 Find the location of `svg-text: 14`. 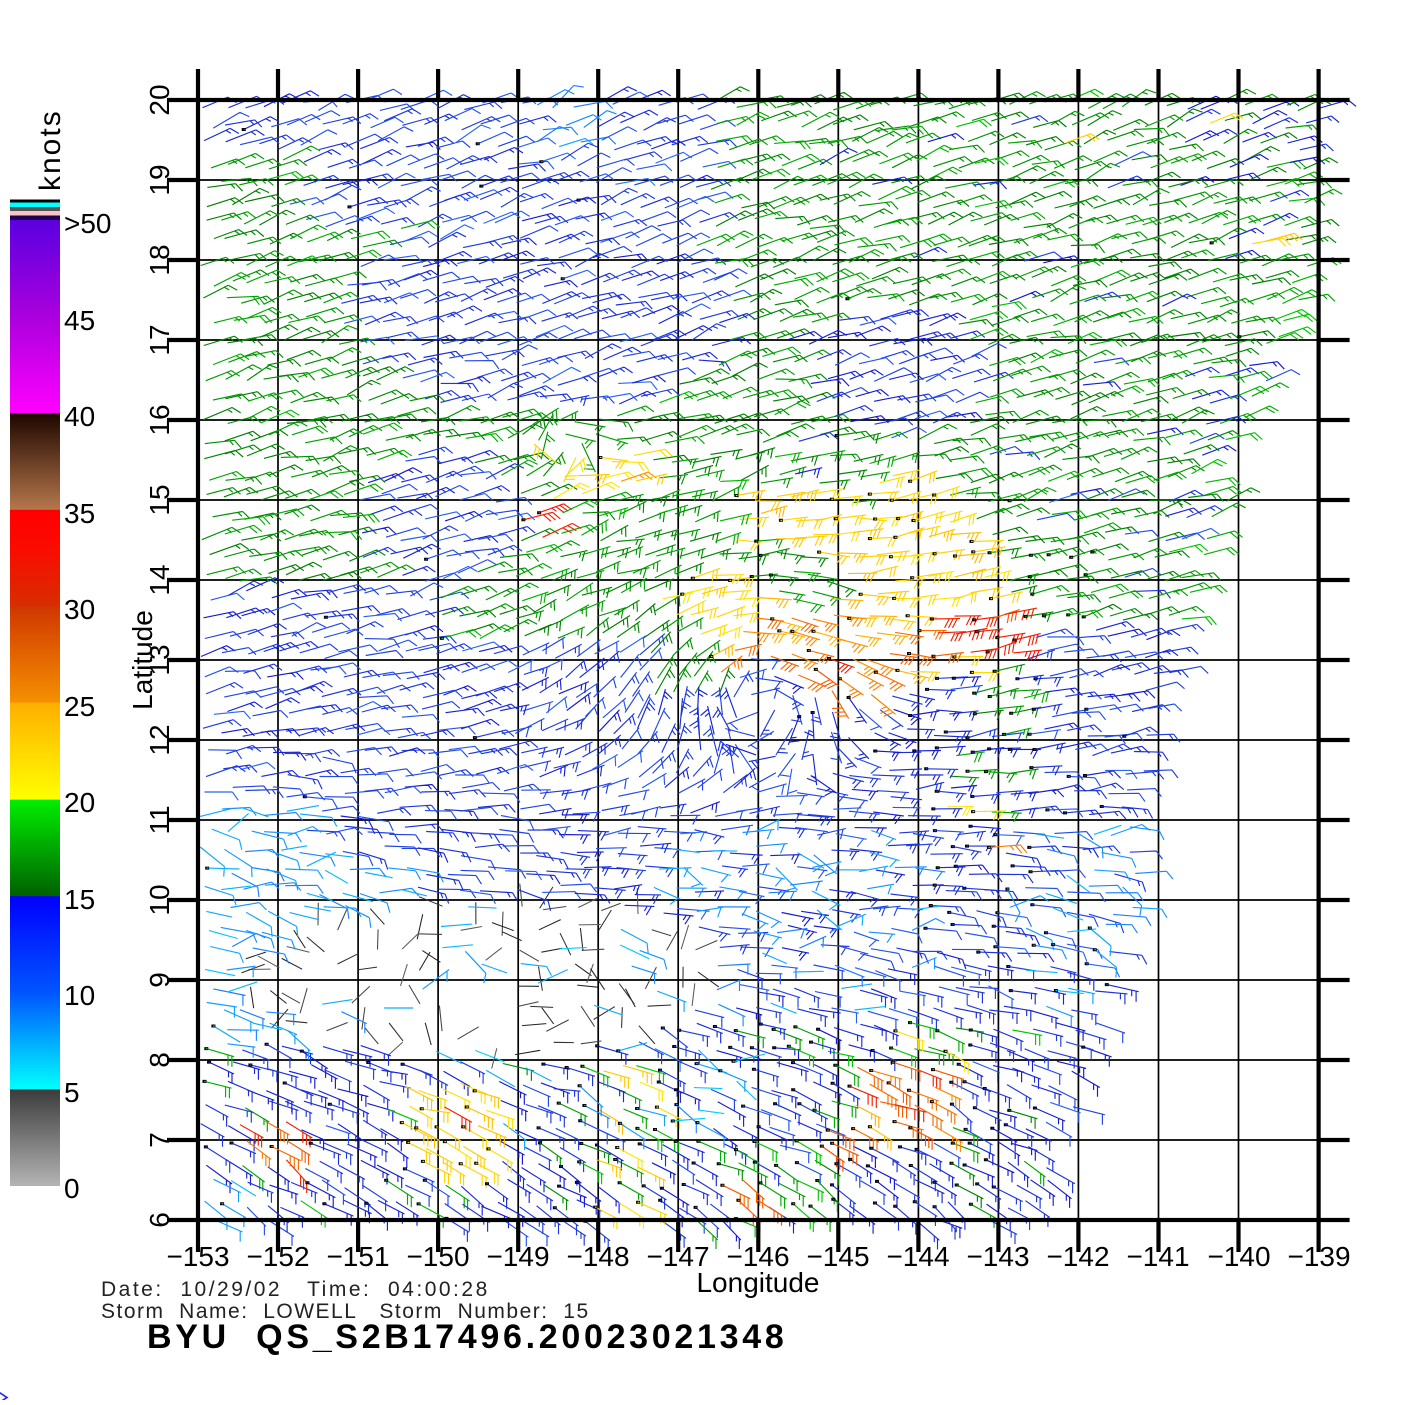

svg-text: 14 is located at coordinates (159, 579).